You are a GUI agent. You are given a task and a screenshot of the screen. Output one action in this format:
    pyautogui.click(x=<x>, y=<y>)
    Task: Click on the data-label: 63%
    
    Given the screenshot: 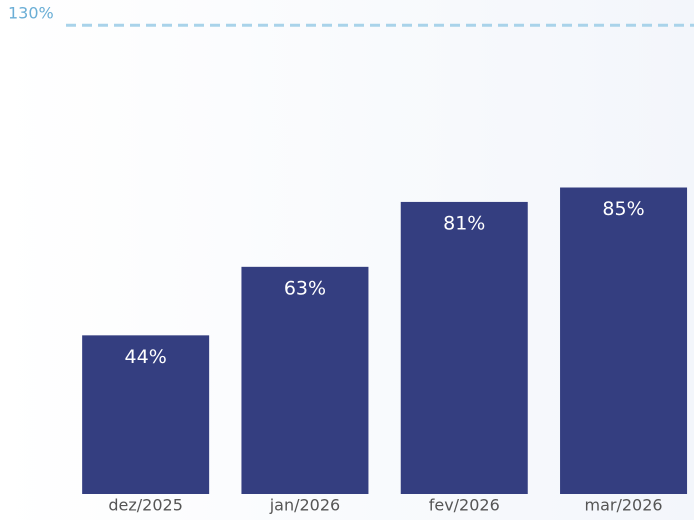 What is the action you would take?
    pyautogui.click(x=305, y=288)
    